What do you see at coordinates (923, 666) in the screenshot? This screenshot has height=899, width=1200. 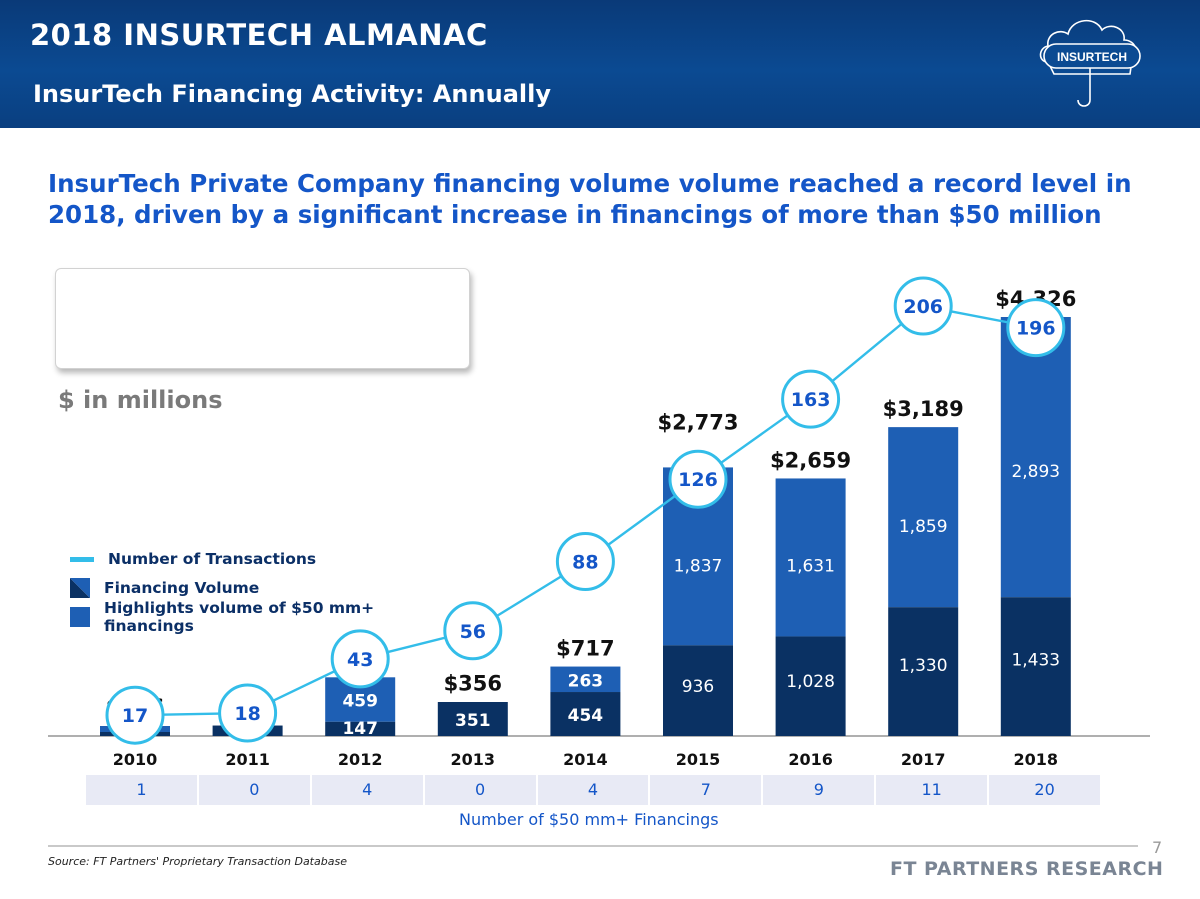 I see `bar-value-label: 1,330` at bounding box center [923, 666].